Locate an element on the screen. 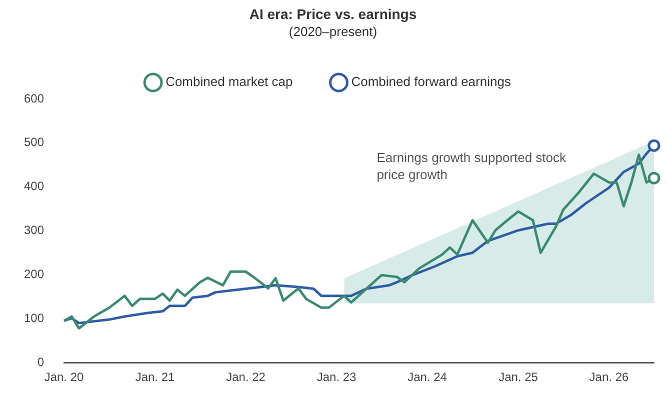 The image size is (666, 397). x-tick-label: Jan. 24 is located at coordinates (428, 377).